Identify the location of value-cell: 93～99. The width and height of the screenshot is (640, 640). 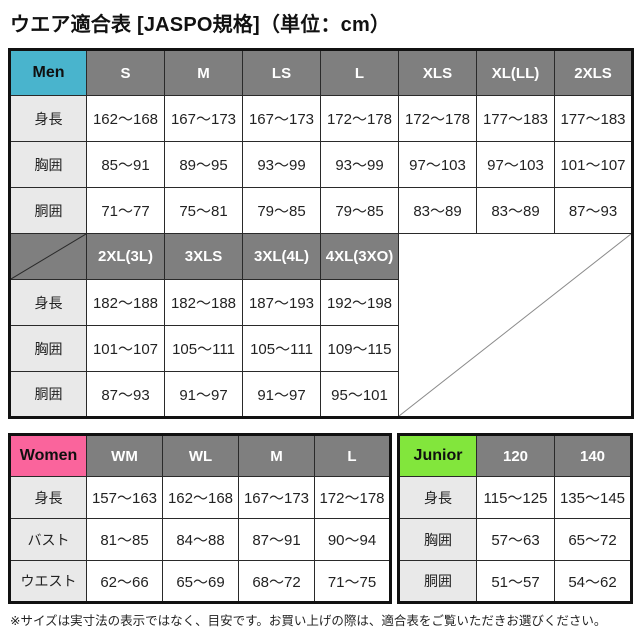
(281, 164).